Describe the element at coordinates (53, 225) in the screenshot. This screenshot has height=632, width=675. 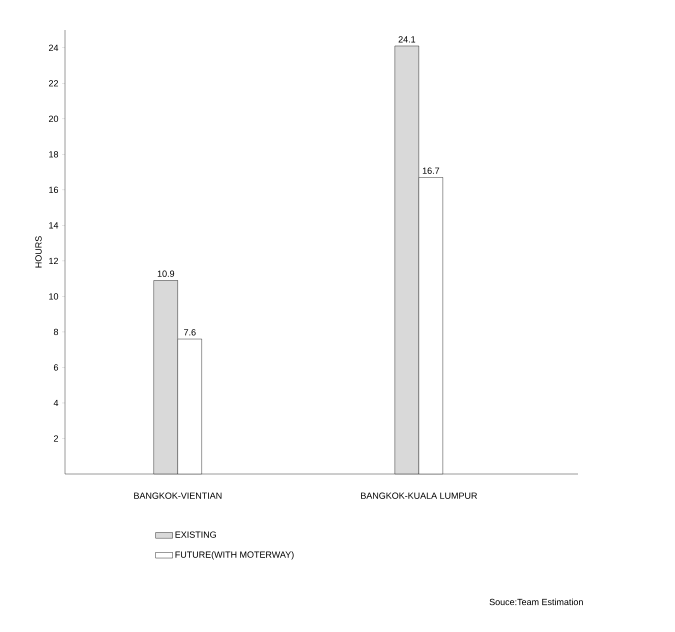
I see `y-tick-label: 14` at that location.